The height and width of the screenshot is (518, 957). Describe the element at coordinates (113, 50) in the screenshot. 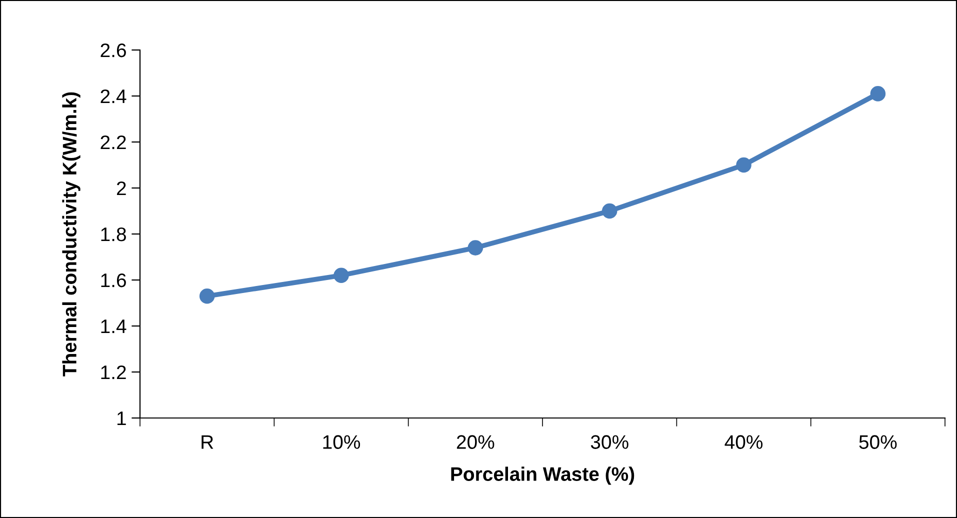

I see `y-tick-label: 2.6` at that location.